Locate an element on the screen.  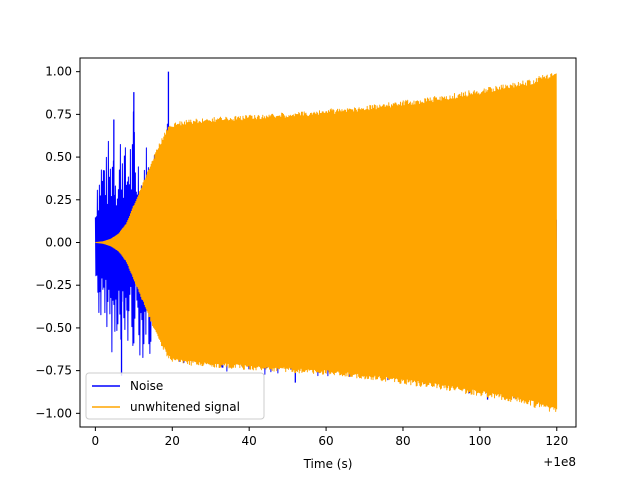
x-tick-label: 100 is located at coordinates (479, 441).